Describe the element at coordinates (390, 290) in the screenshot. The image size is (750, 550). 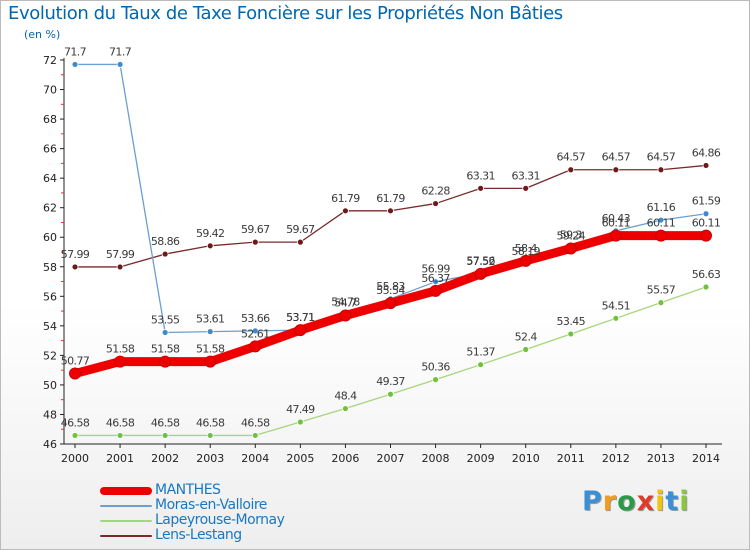
I see `data-label: 55.54` at that location.